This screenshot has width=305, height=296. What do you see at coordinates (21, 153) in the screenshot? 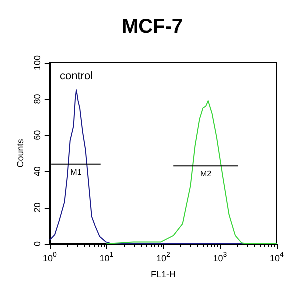
I see `y-axis-title: Counts` at bounding box center [21, 153].